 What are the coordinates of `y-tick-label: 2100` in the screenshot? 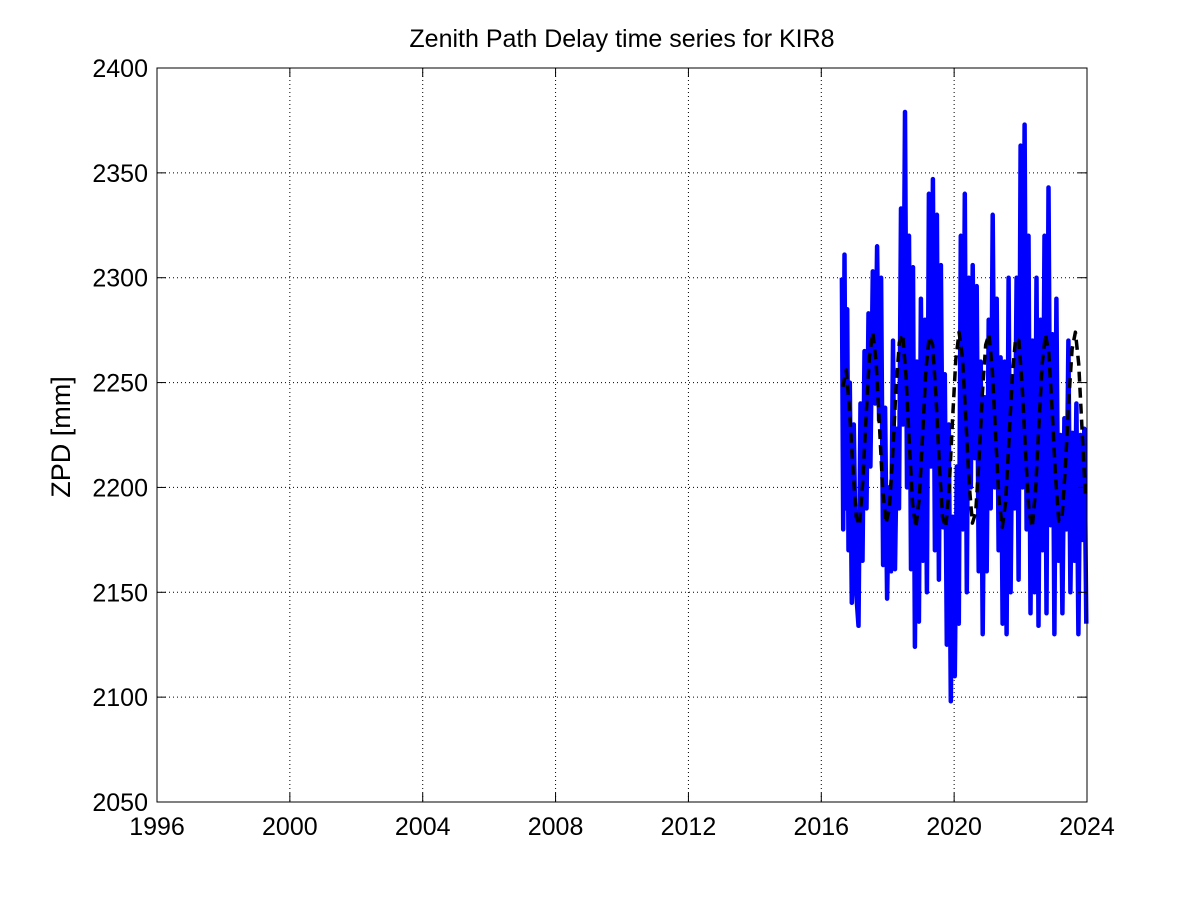 It's located at (120, 698).